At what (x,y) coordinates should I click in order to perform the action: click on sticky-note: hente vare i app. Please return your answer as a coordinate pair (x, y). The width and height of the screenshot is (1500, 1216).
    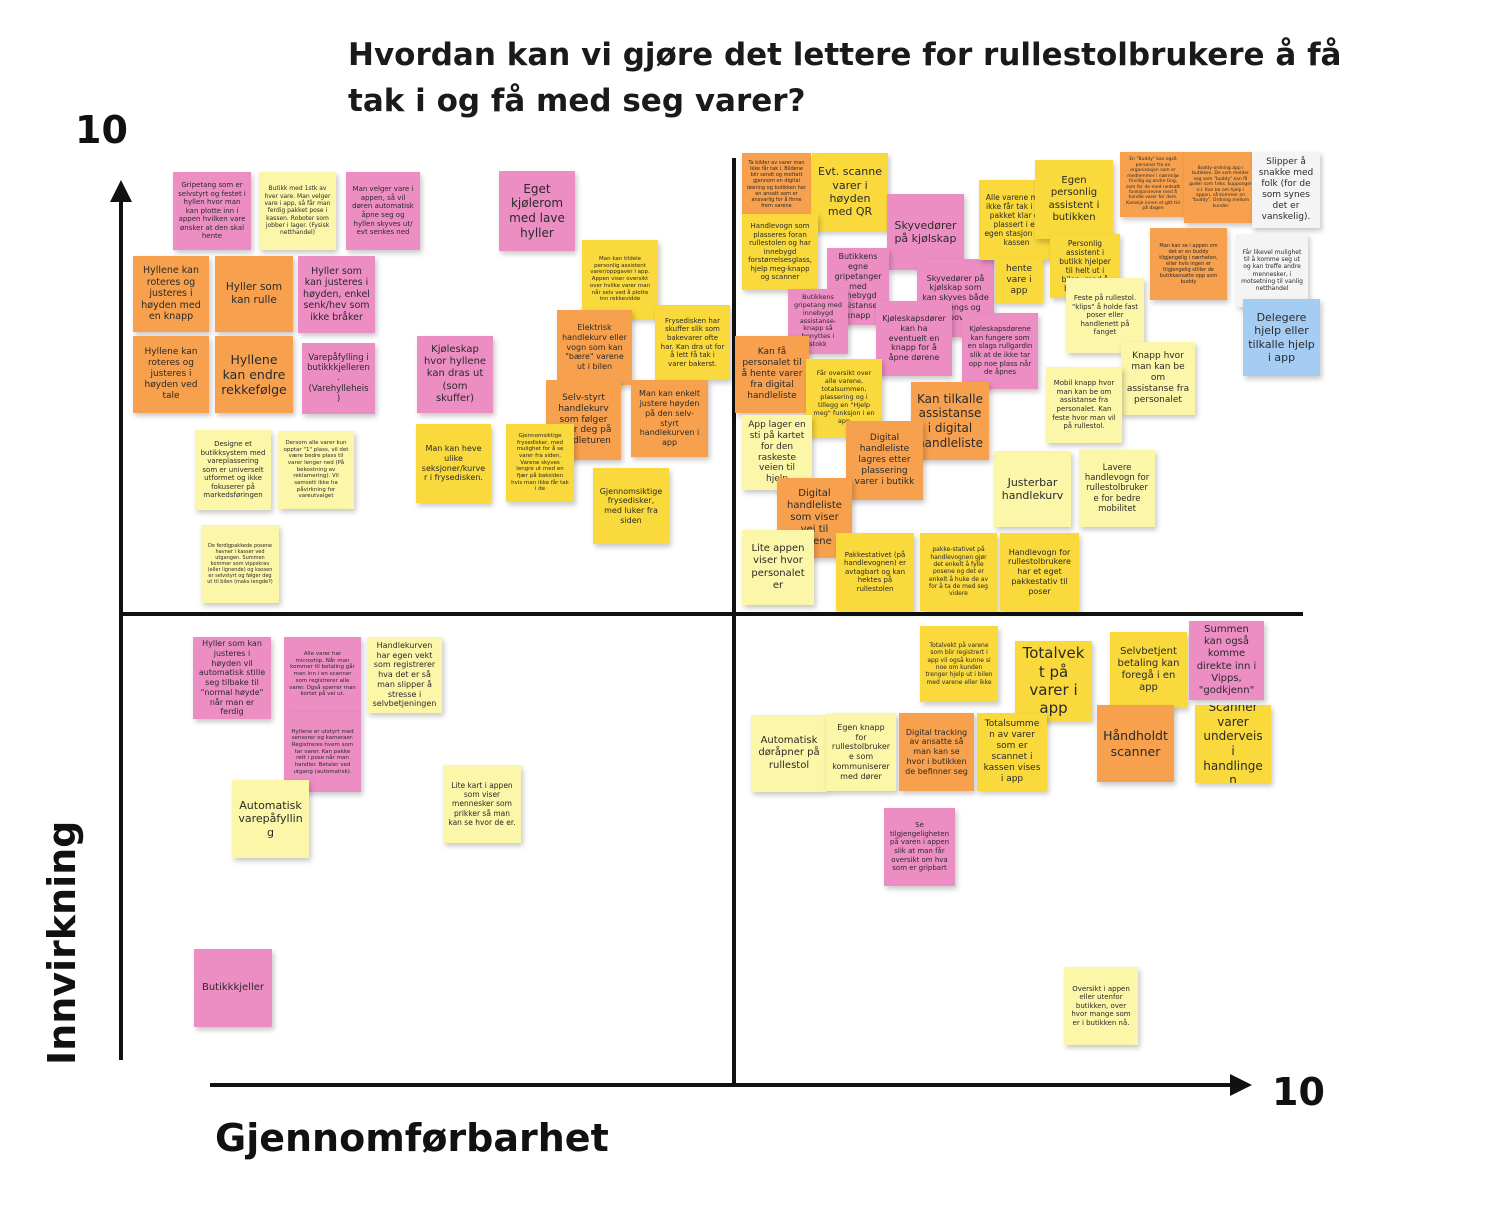
    Looking at the image, I should click on (1019, 280).